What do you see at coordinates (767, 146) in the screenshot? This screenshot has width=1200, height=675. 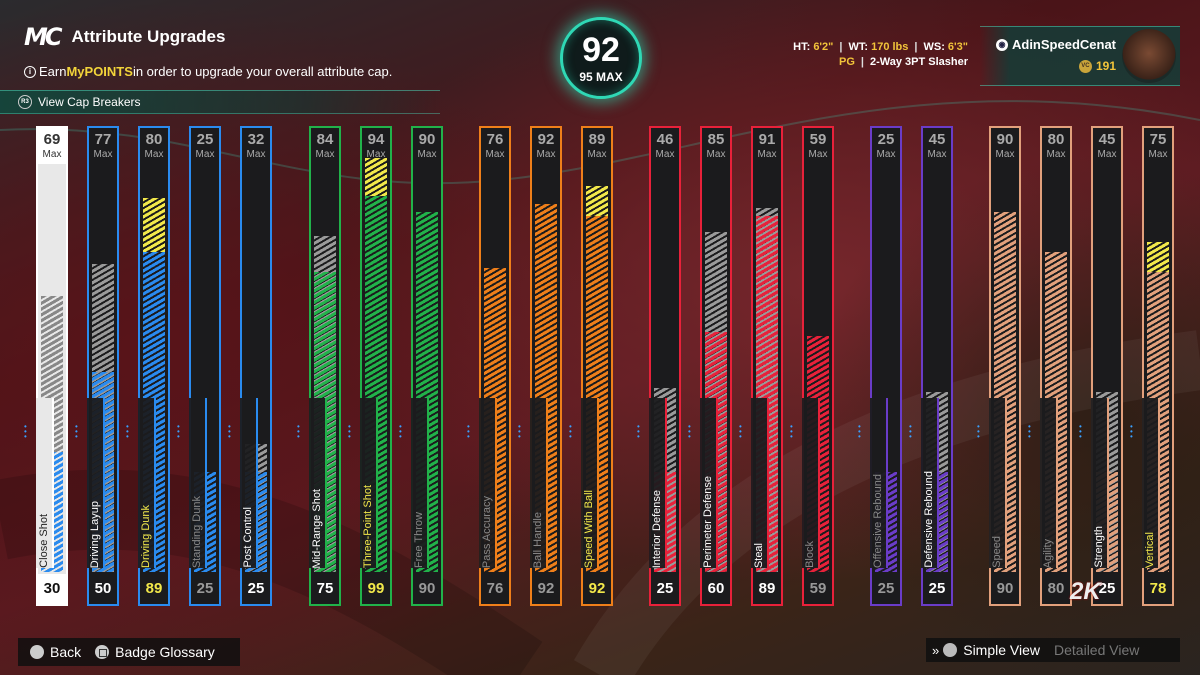 I see `attribute-cap: 91 Max` at bounding box center [767, 146].